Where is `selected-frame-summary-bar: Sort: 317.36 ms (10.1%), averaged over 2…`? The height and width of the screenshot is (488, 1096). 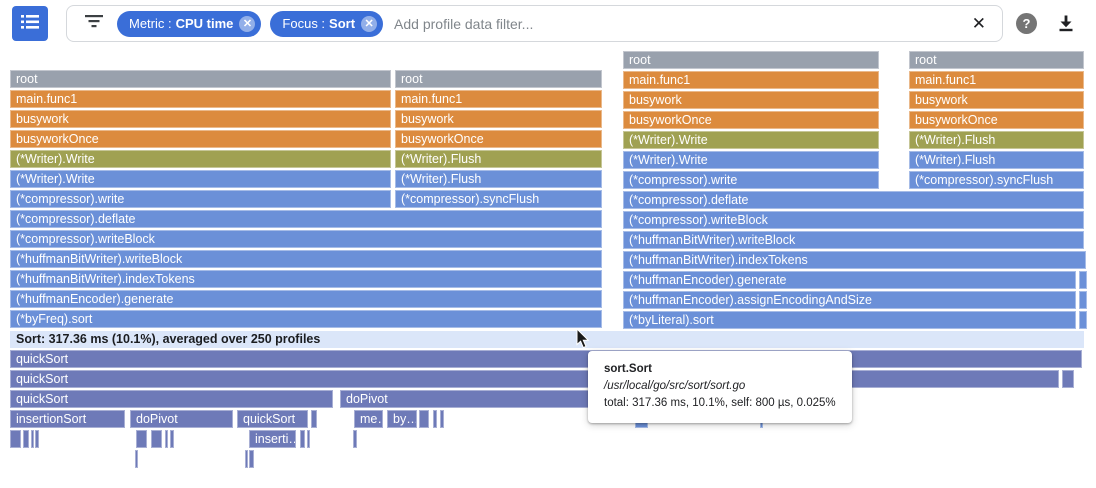 selected-frame-summary-bar: Sort: 317.36 ms (10.1%), averaged over 2… is located at coordinates (547, 339).